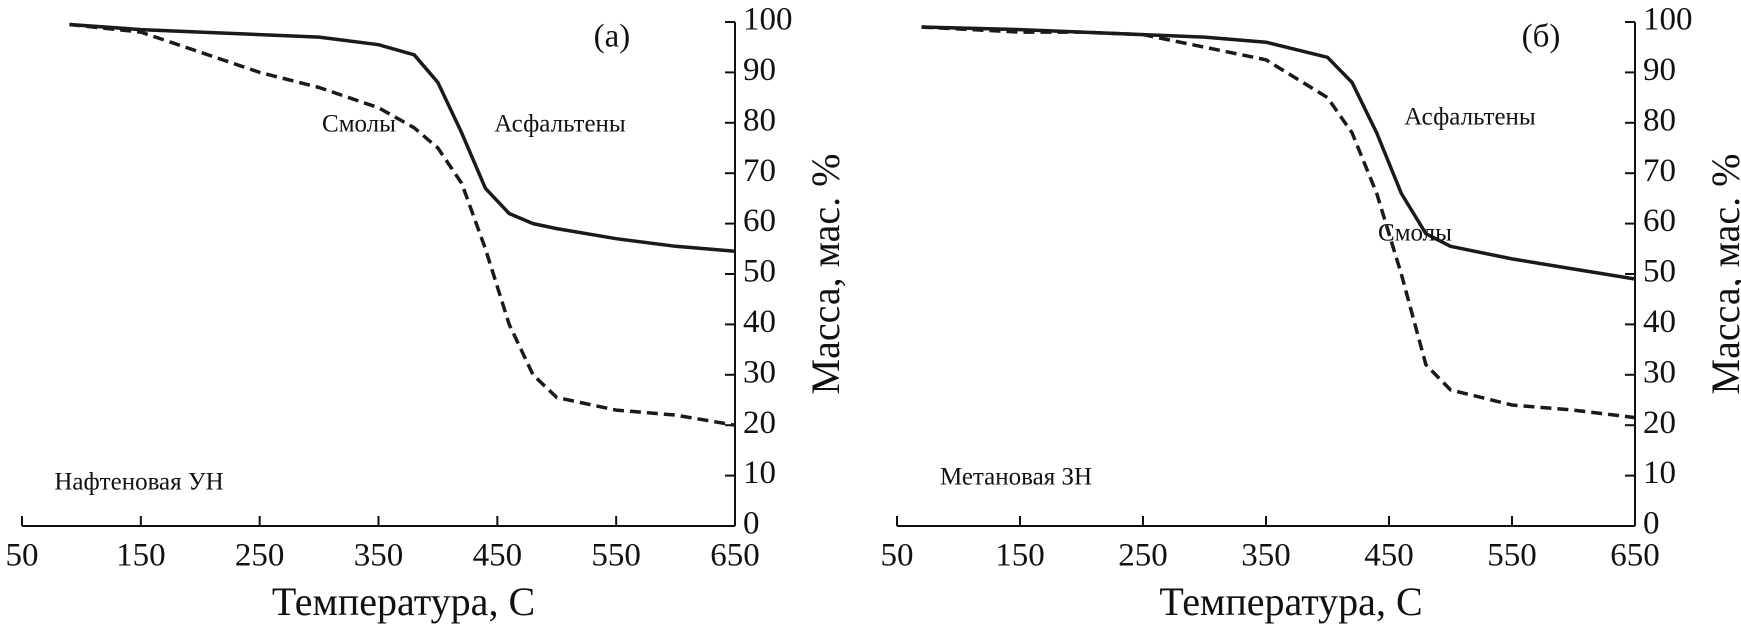 The width and height of the screenshot is (1741, 630). Describe the element at coordinates (402, 138) in the screenshot. I see `series-line` at that location.